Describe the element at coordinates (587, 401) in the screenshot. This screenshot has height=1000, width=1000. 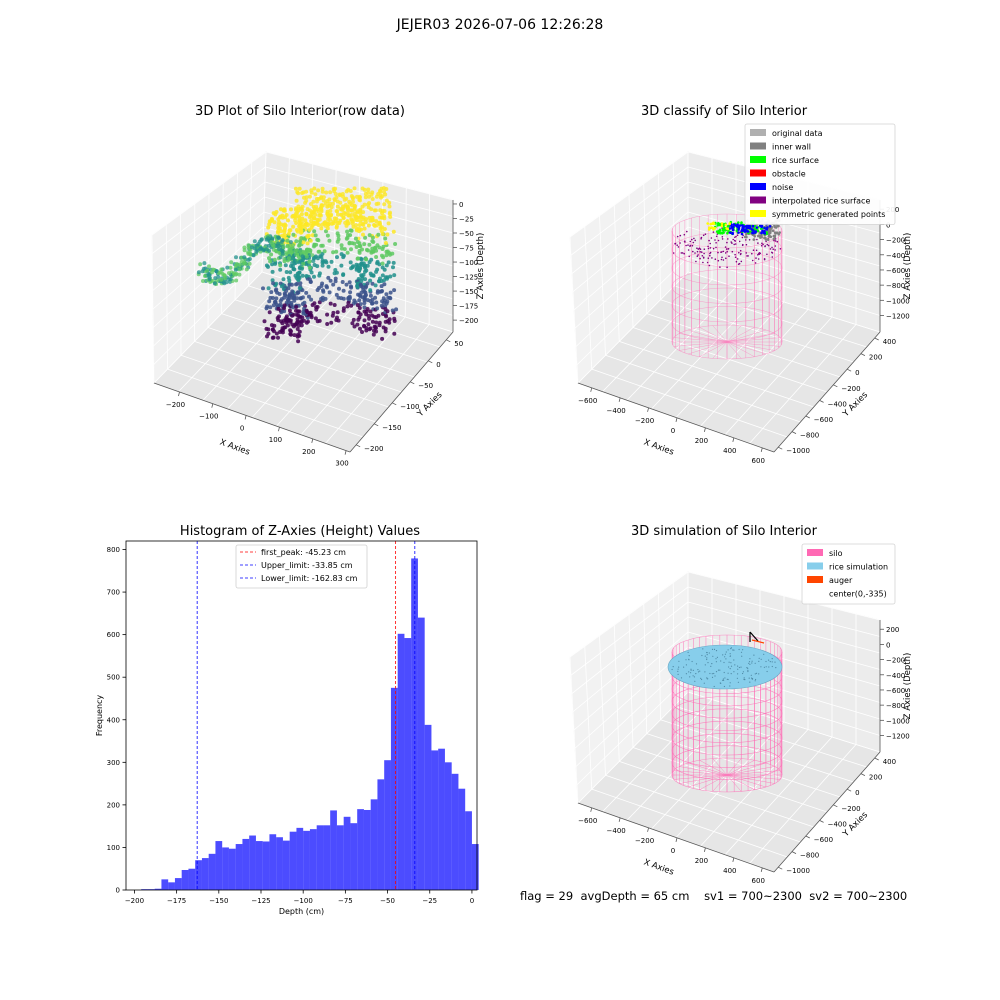
I see `p2-x-tick-label: −600` at that location.